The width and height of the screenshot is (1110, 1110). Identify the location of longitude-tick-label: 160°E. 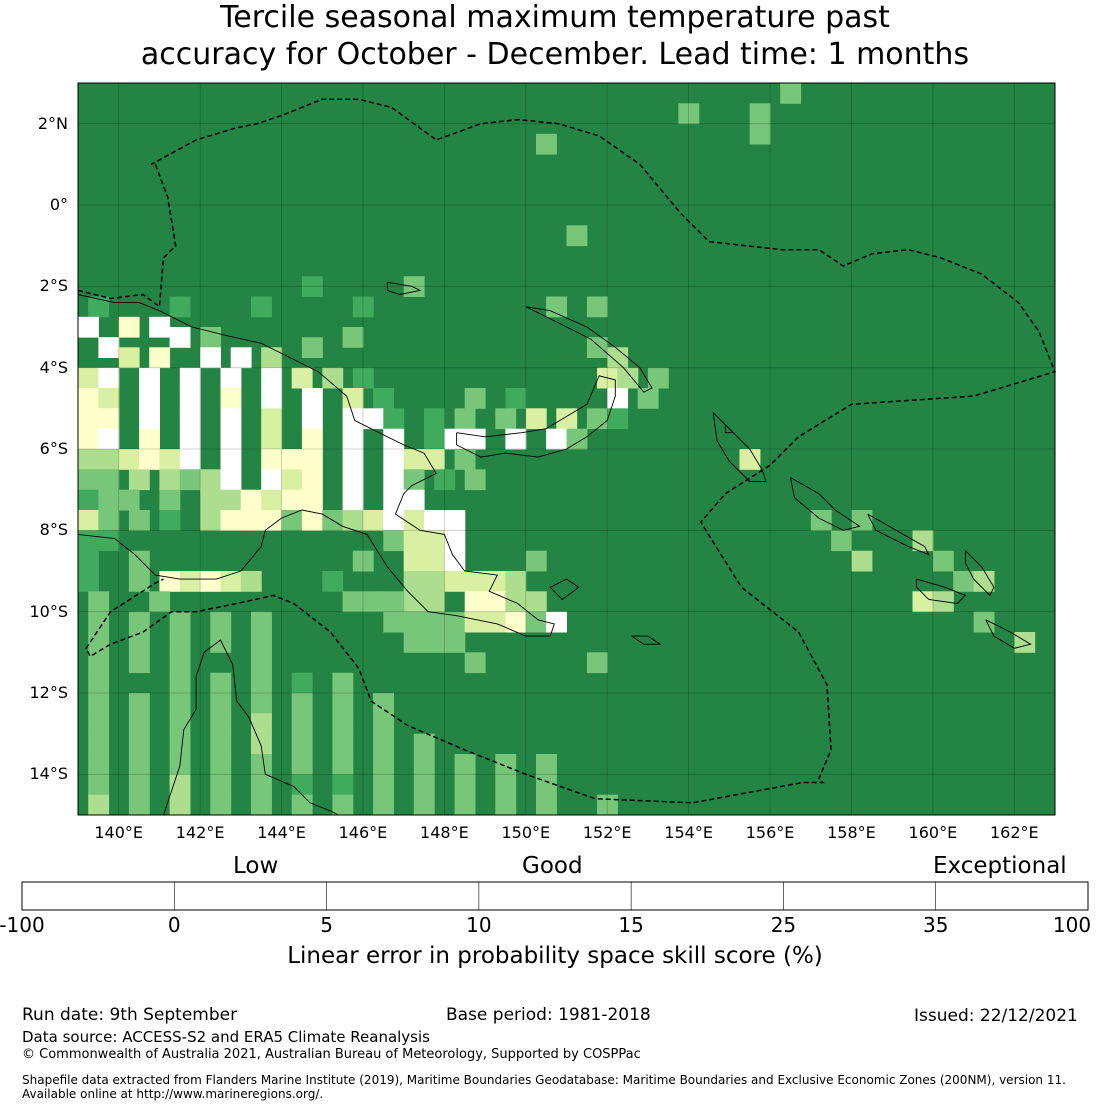
(933, 832).